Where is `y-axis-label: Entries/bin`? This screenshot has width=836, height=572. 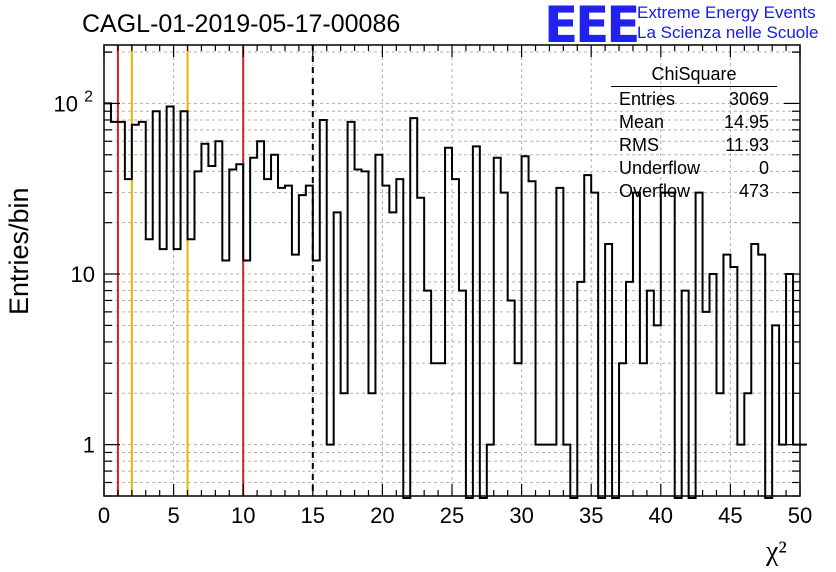 y-axis-label: Entries/bin is located at coordinates (19, 251).